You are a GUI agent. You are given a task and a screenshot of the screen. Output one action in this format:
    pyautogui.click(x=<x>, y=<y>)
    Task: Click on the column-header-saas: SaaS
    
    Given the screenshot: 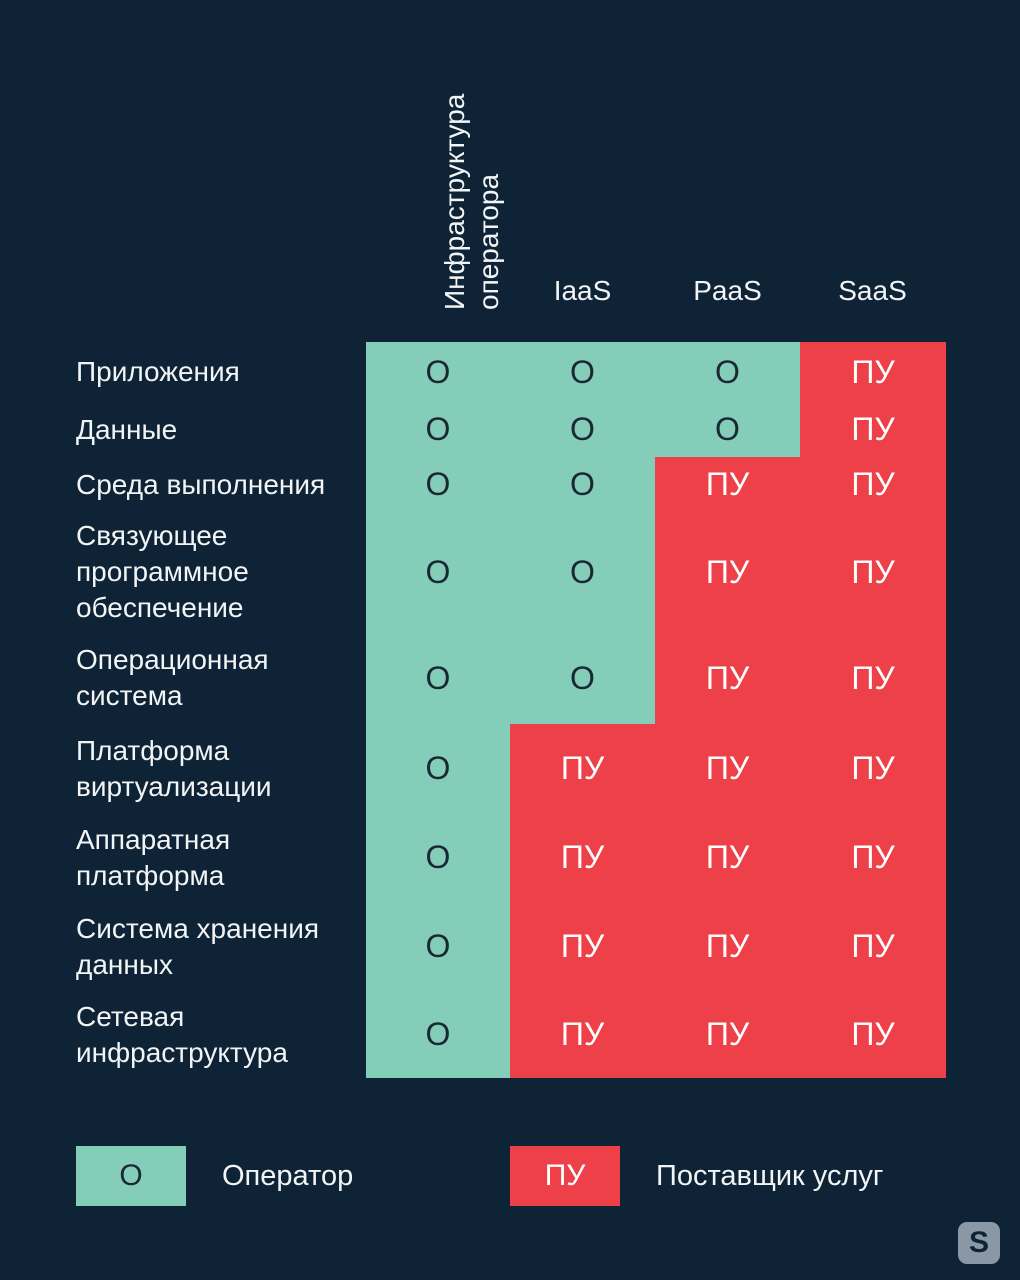 What is the action you would take?
    pyautogui.click(x=872, y=290)
    